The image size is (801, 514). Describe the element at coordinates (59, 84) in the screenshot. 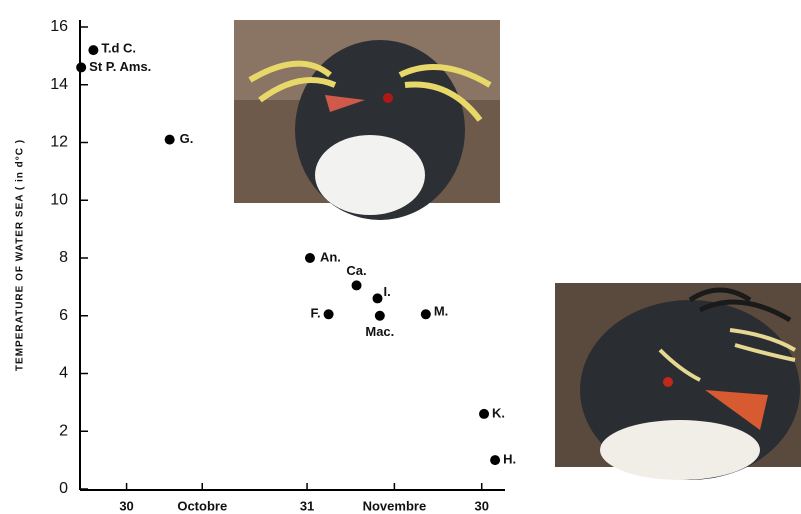

I see `y-tick-label: 14` at that location.